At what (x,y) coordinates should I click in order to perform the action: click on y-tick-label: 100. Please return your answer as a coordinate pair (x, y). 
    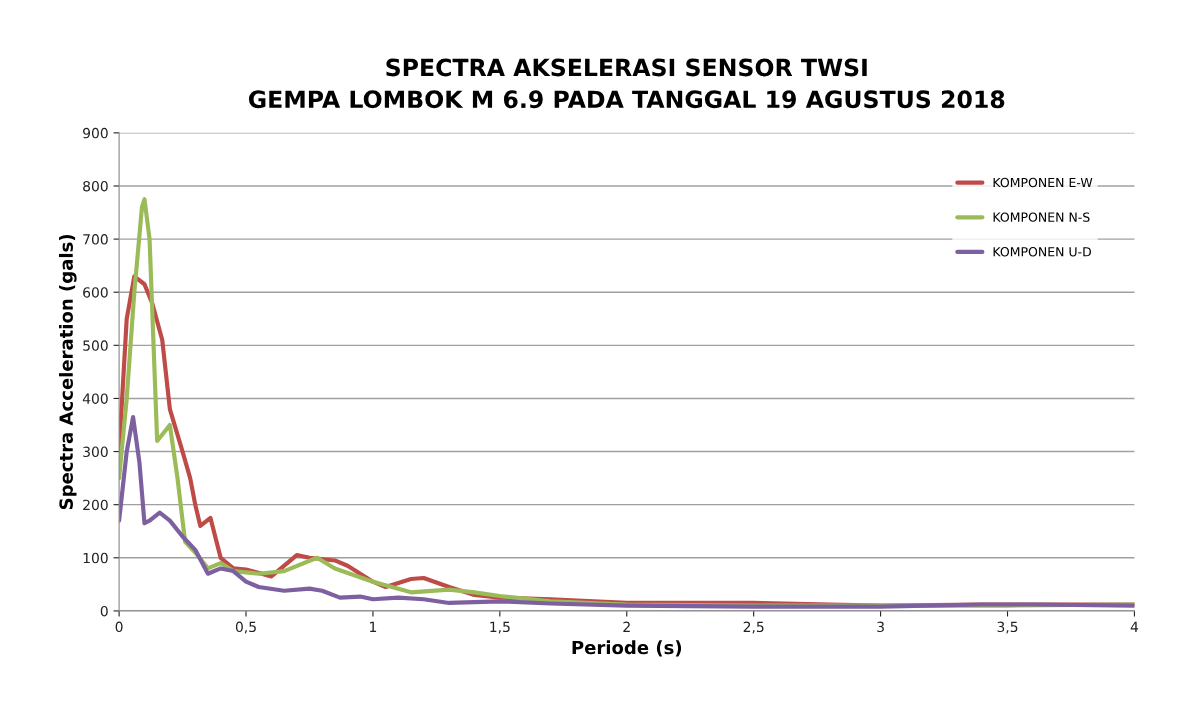
    Looking at the image, I should click on (95, 558).